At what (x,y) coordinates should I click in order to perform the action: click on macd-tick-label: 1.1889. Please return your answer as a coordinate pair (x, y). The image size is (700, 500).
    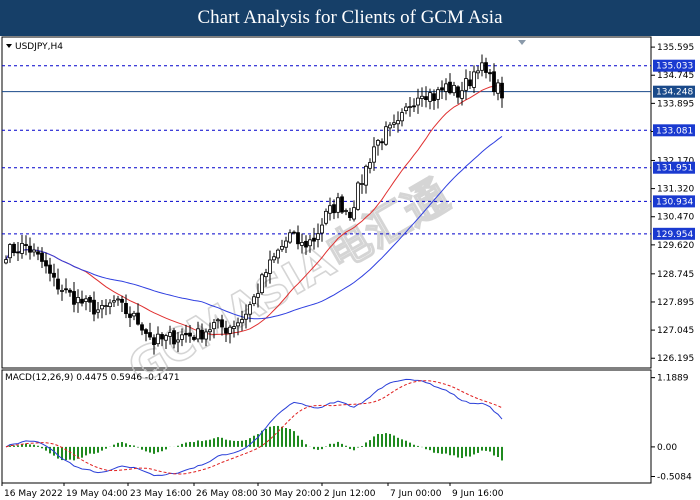
    Looking at the image, I should click on (673, 379).